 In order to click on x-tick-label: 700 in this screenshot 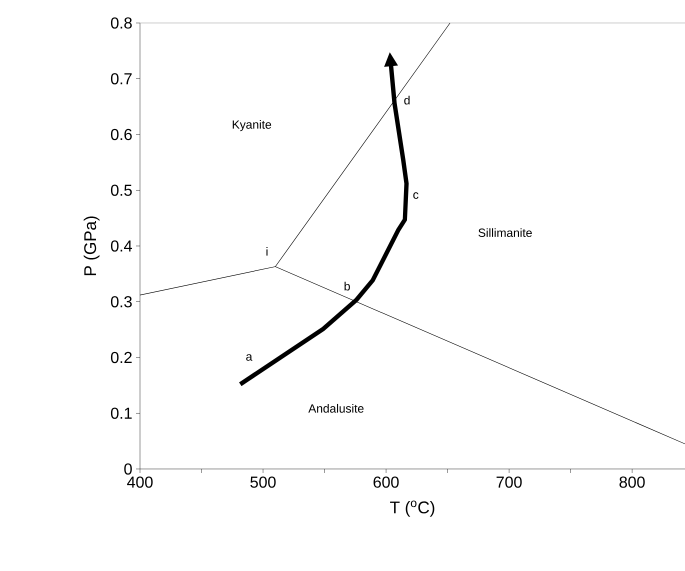, I will do `click(509, 482)`.